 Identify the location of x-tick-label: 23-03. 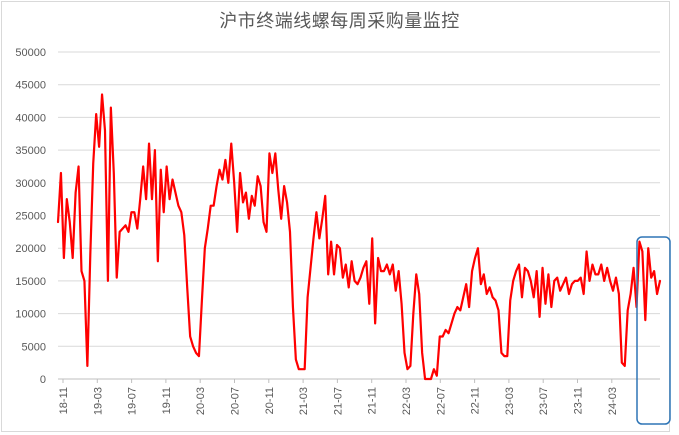
(510, 401).